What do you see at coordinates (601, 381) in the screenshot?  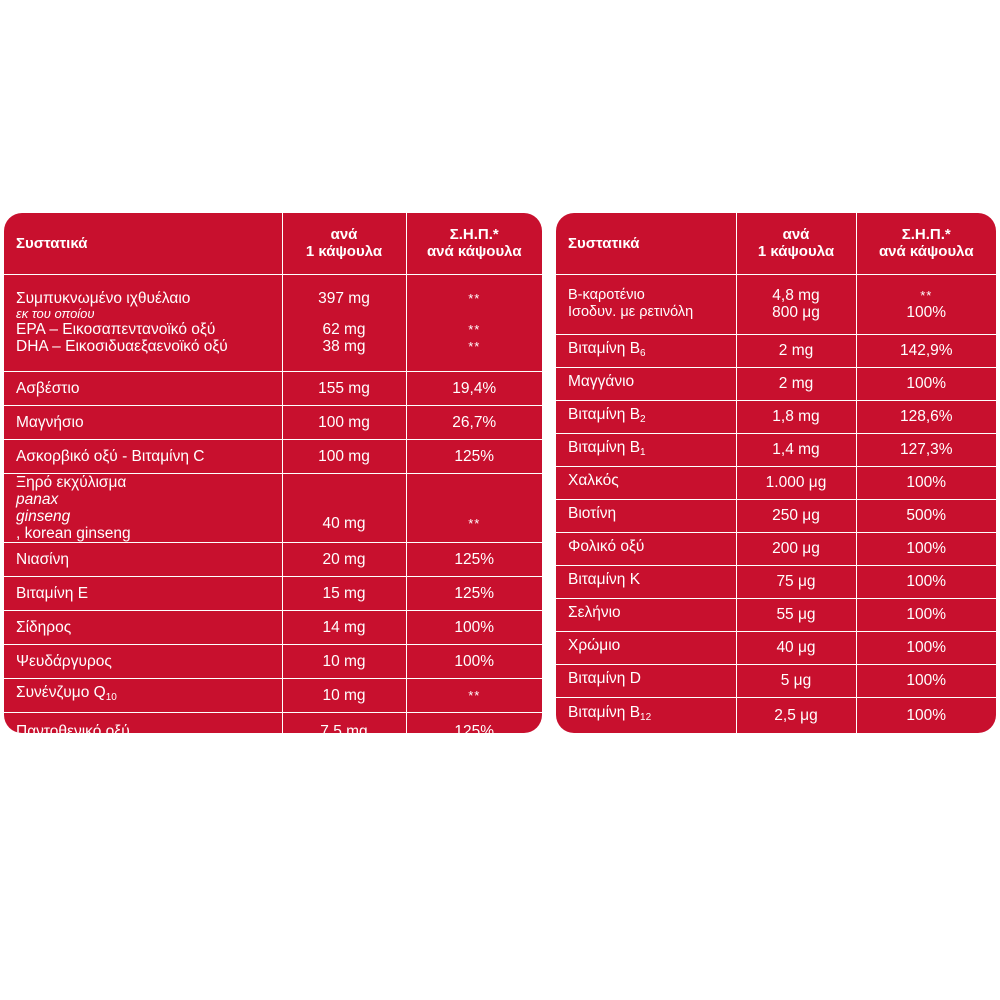 I see `ingredient-name: Μαγγάνιο` at bounding box center [601, 381].